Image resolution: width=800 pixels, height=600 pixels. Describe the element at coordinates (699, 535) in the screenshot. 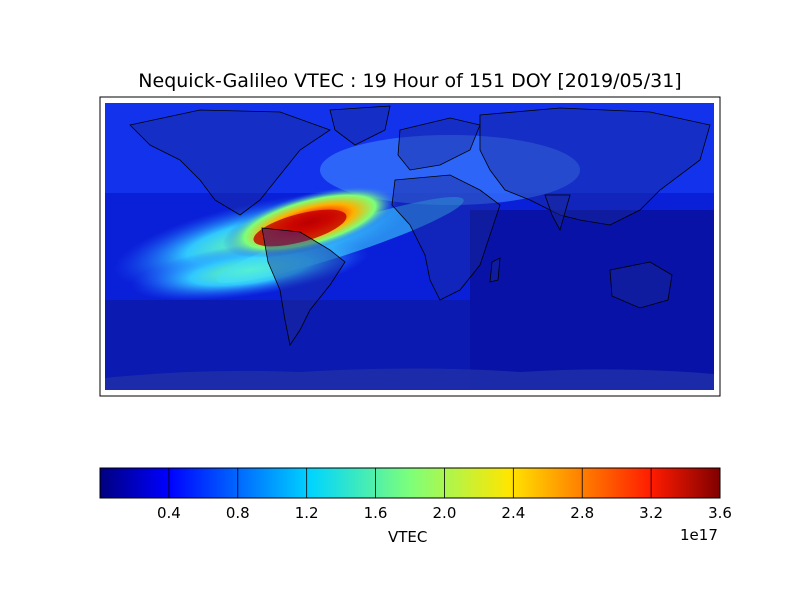

I see `colorbar-exponent: 1e17` at that location.